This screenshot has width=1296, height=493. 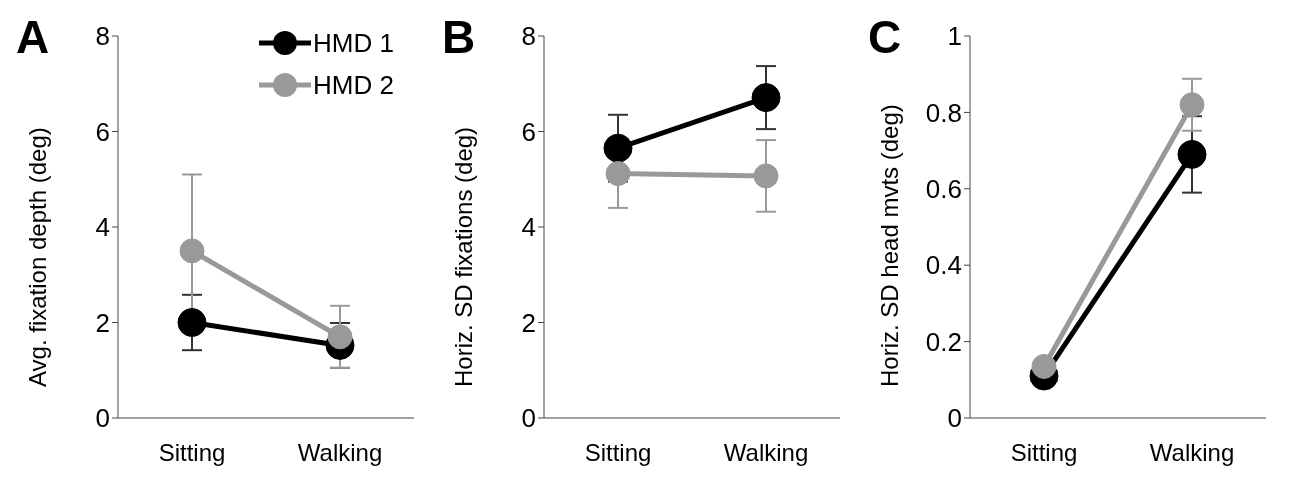 What do you see at coordinates (943, 341) in the screenshot?
I see `y-tick-label: 0.2` at bounding box center [943, 341].